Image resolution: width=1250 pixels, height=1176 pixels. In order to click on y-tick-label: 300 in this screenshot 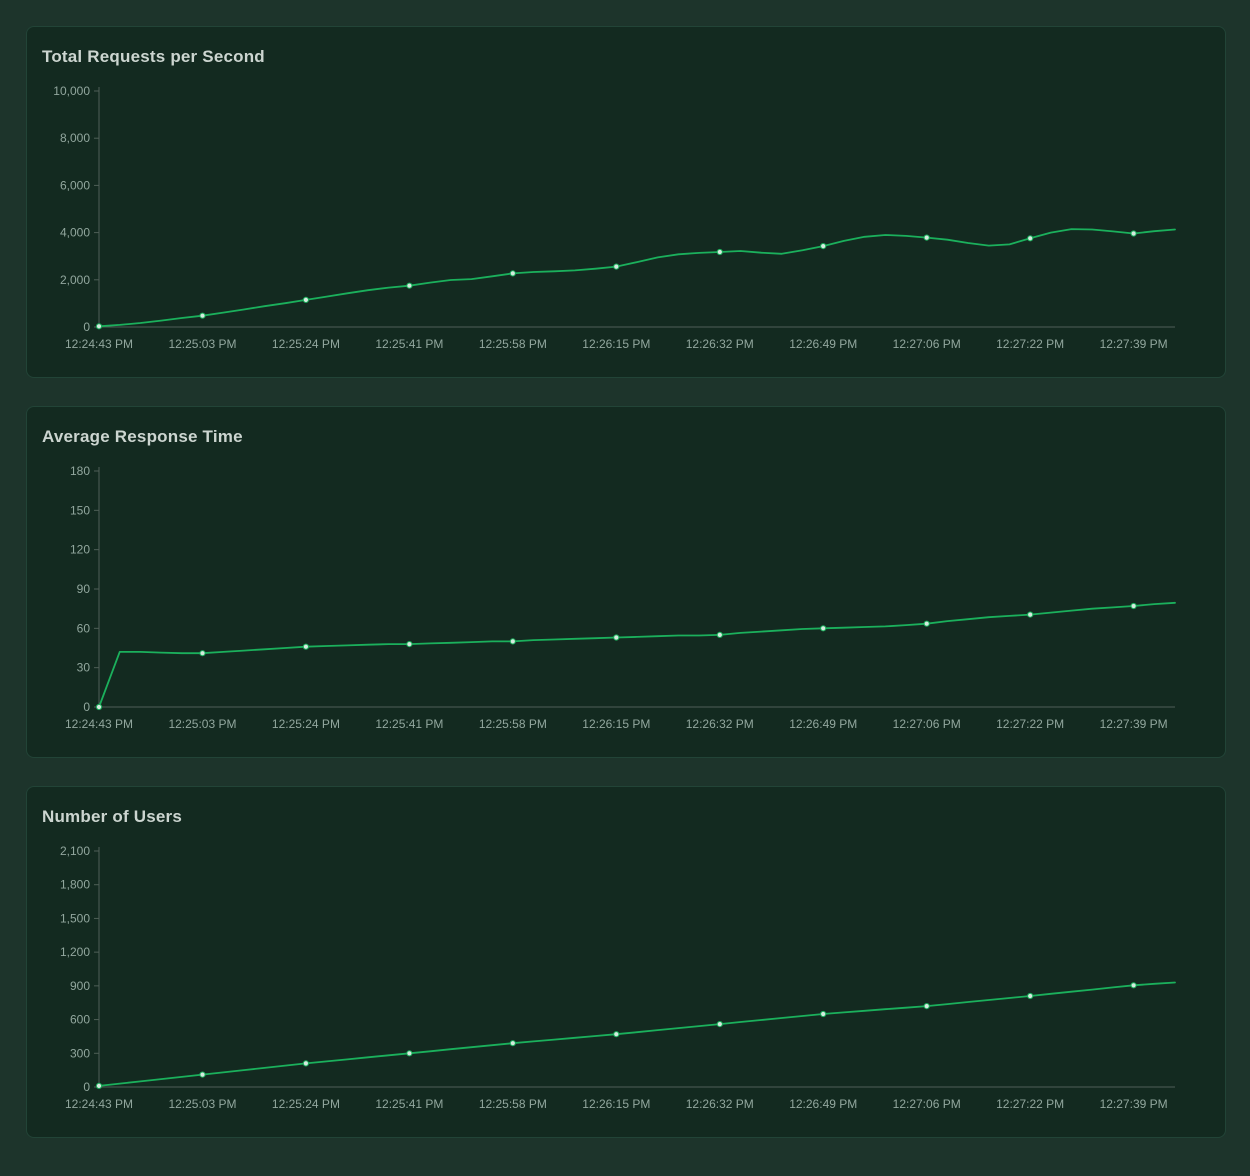, I will do `click(80, 1053)`.